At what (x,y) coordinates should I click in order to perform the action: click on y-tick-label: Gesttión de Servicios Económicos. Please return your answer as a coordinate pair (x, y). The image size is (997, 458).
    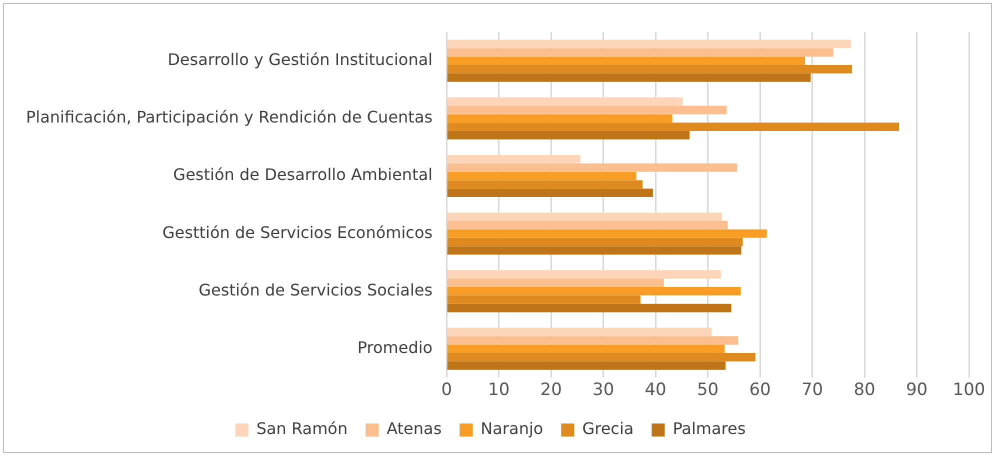
    Looking at the image, I should click on (297, 232).